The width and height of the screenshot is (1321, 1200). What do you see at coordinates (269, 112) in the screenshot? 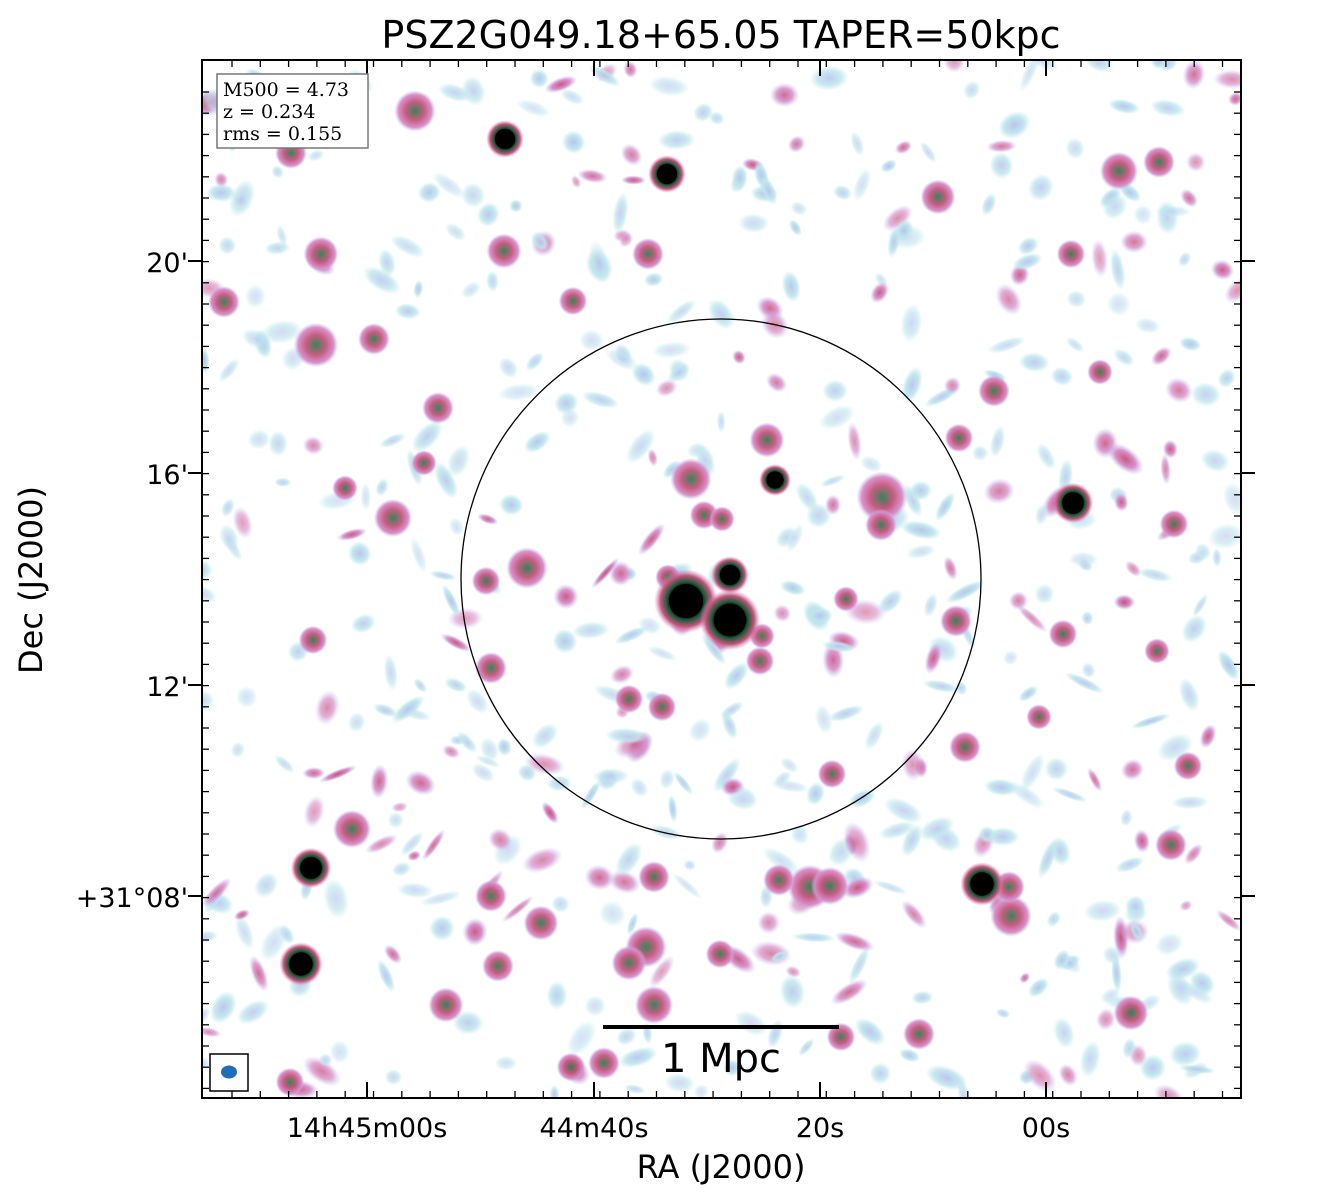
I see `info-redshift: z = 0.234` at bounding box center [269, 112].